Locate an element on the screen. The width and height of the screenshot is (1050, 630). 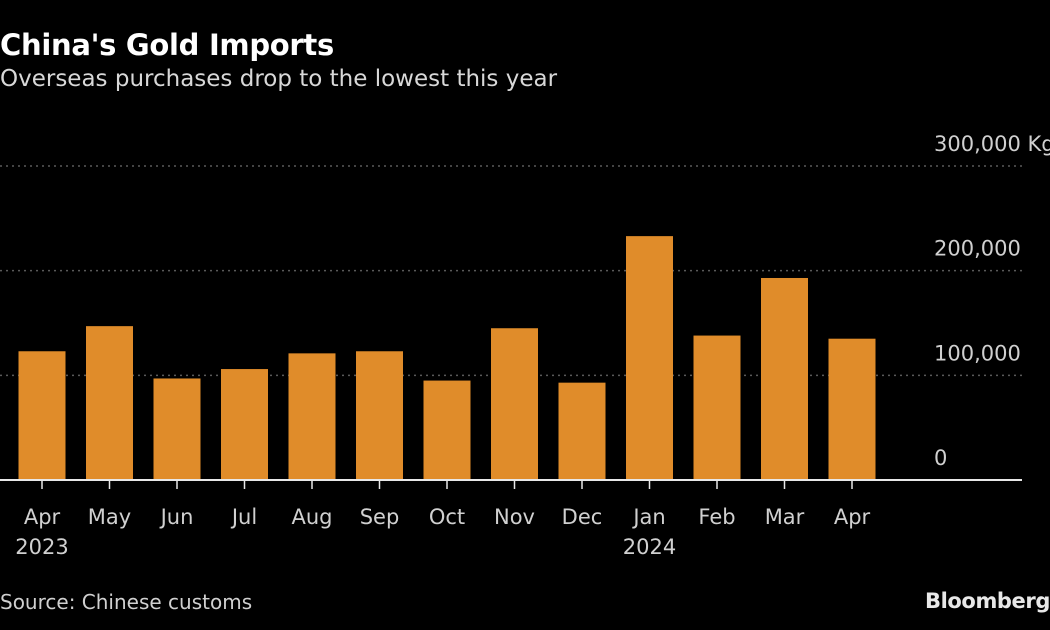
x-tick-label: Mar is located at coordinates (785, 517).